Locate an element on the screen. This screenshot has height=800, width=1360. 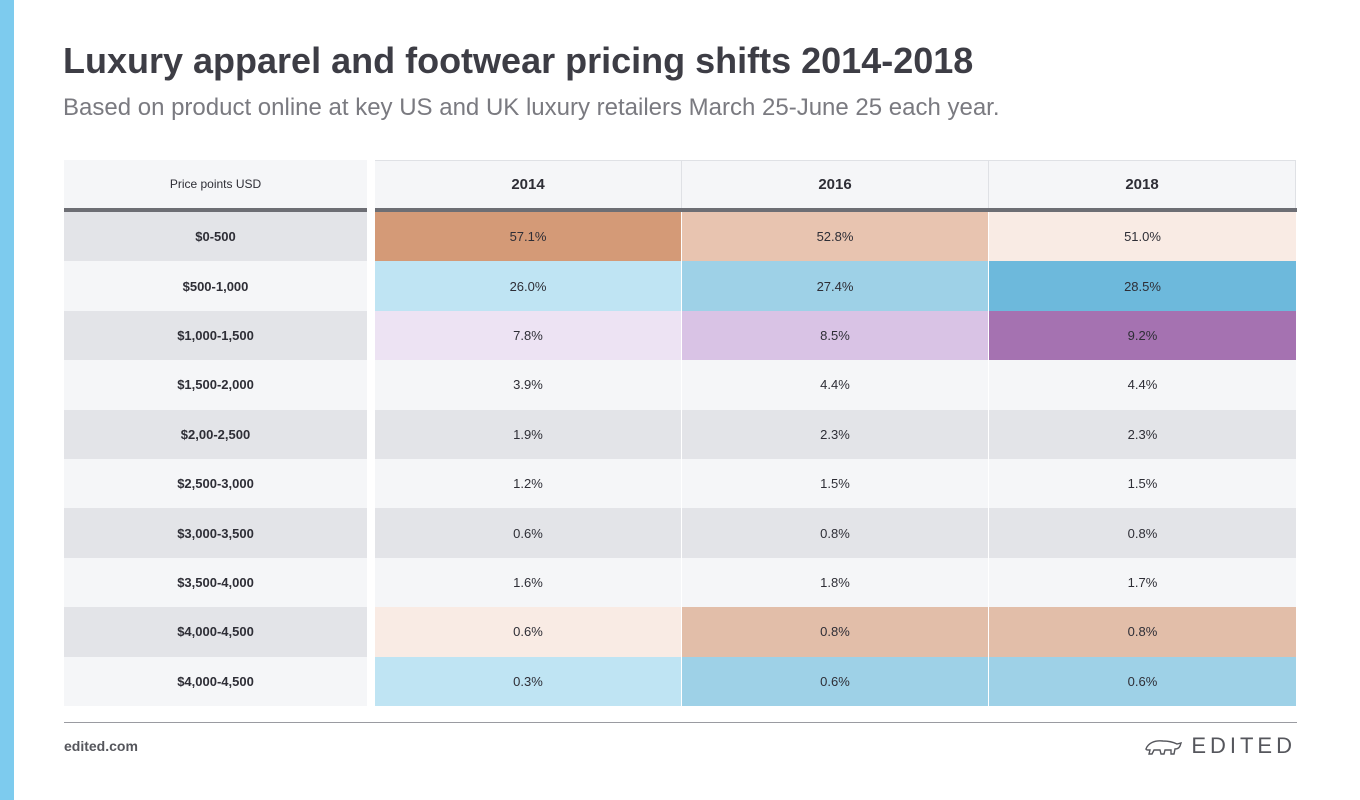
table-cell-2016: 1.5% is located at coordinates (835, 483).